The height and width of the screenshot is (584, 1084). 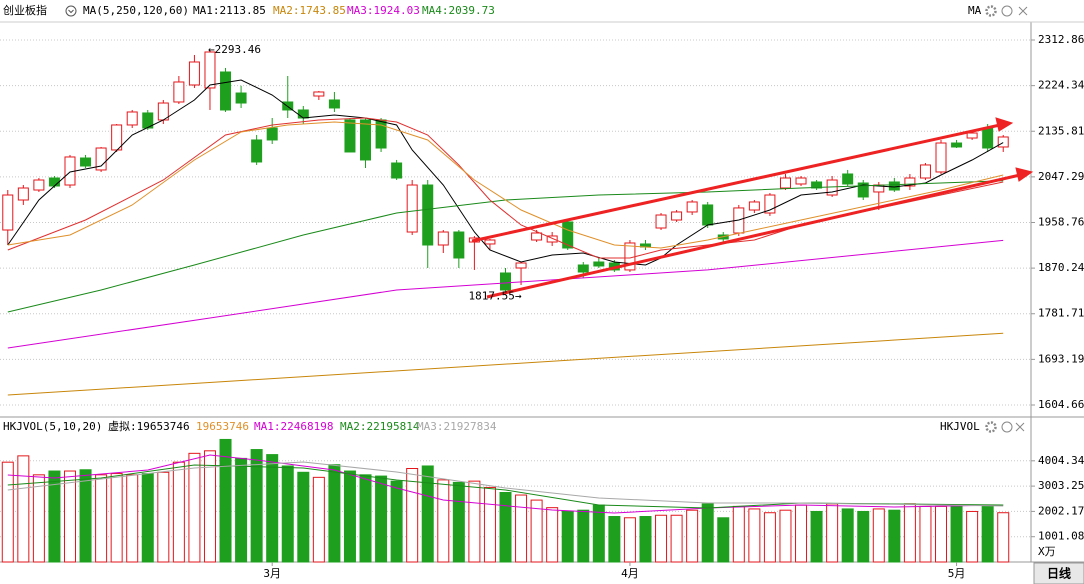 What do you see at coordinates (1061, 267) in the screenshot?
I see `y-tick-label: 1870.24` at bounding box center [1061, 267].